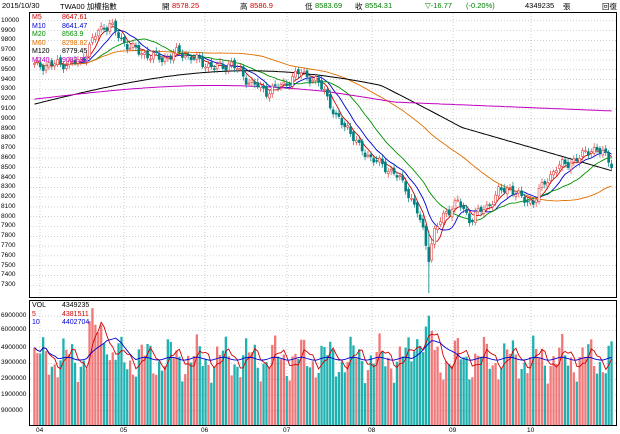 Image resolution: width=620 pixels, height=434 pixels. I want to click on volume-tick-label: 4900000, so click(14, 347).